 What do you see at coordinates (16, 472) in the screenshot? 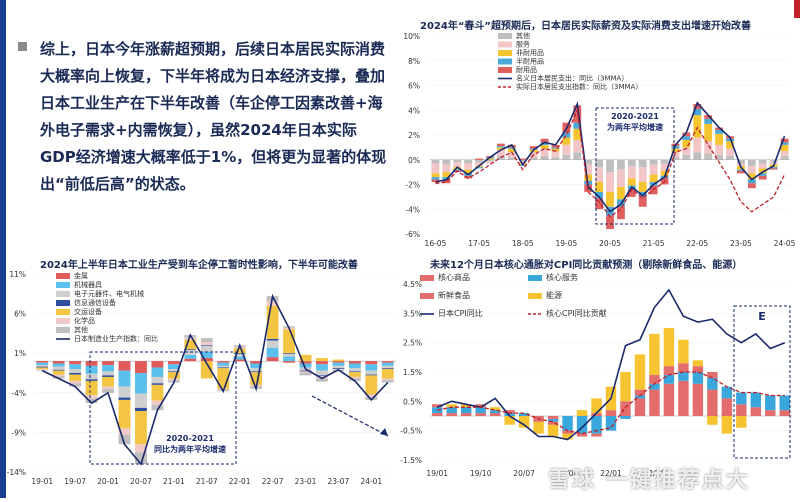
I see `y-tick-label: -14%` at bounding box center [16, 472].